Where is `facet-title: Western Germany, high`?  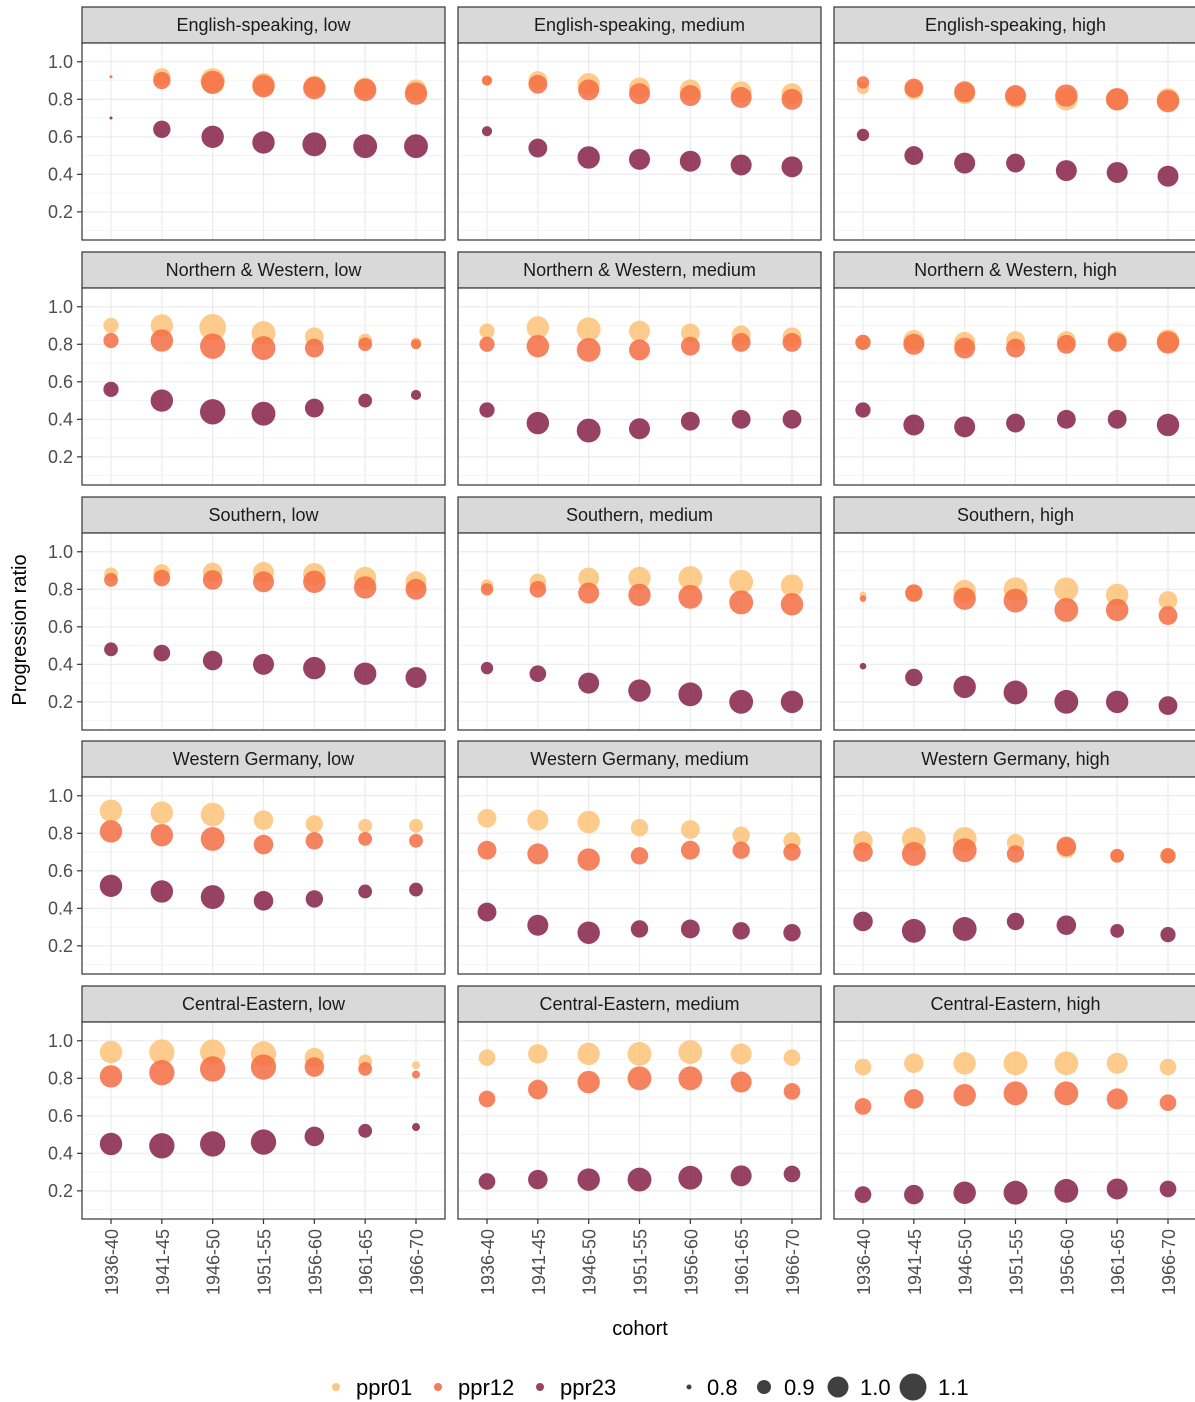
facet-title: Western Germany, high is located at coordinates (1015, 759).